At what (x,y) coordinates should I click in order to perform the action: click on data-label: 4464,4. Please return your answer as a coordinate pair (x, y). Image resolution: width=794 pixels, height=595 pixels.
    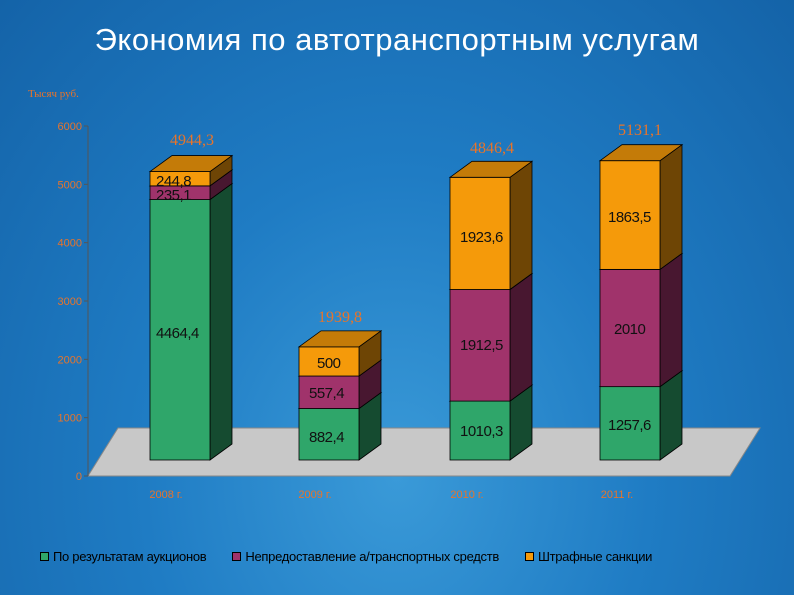
    Looking at the image, I should click on (177, 333).